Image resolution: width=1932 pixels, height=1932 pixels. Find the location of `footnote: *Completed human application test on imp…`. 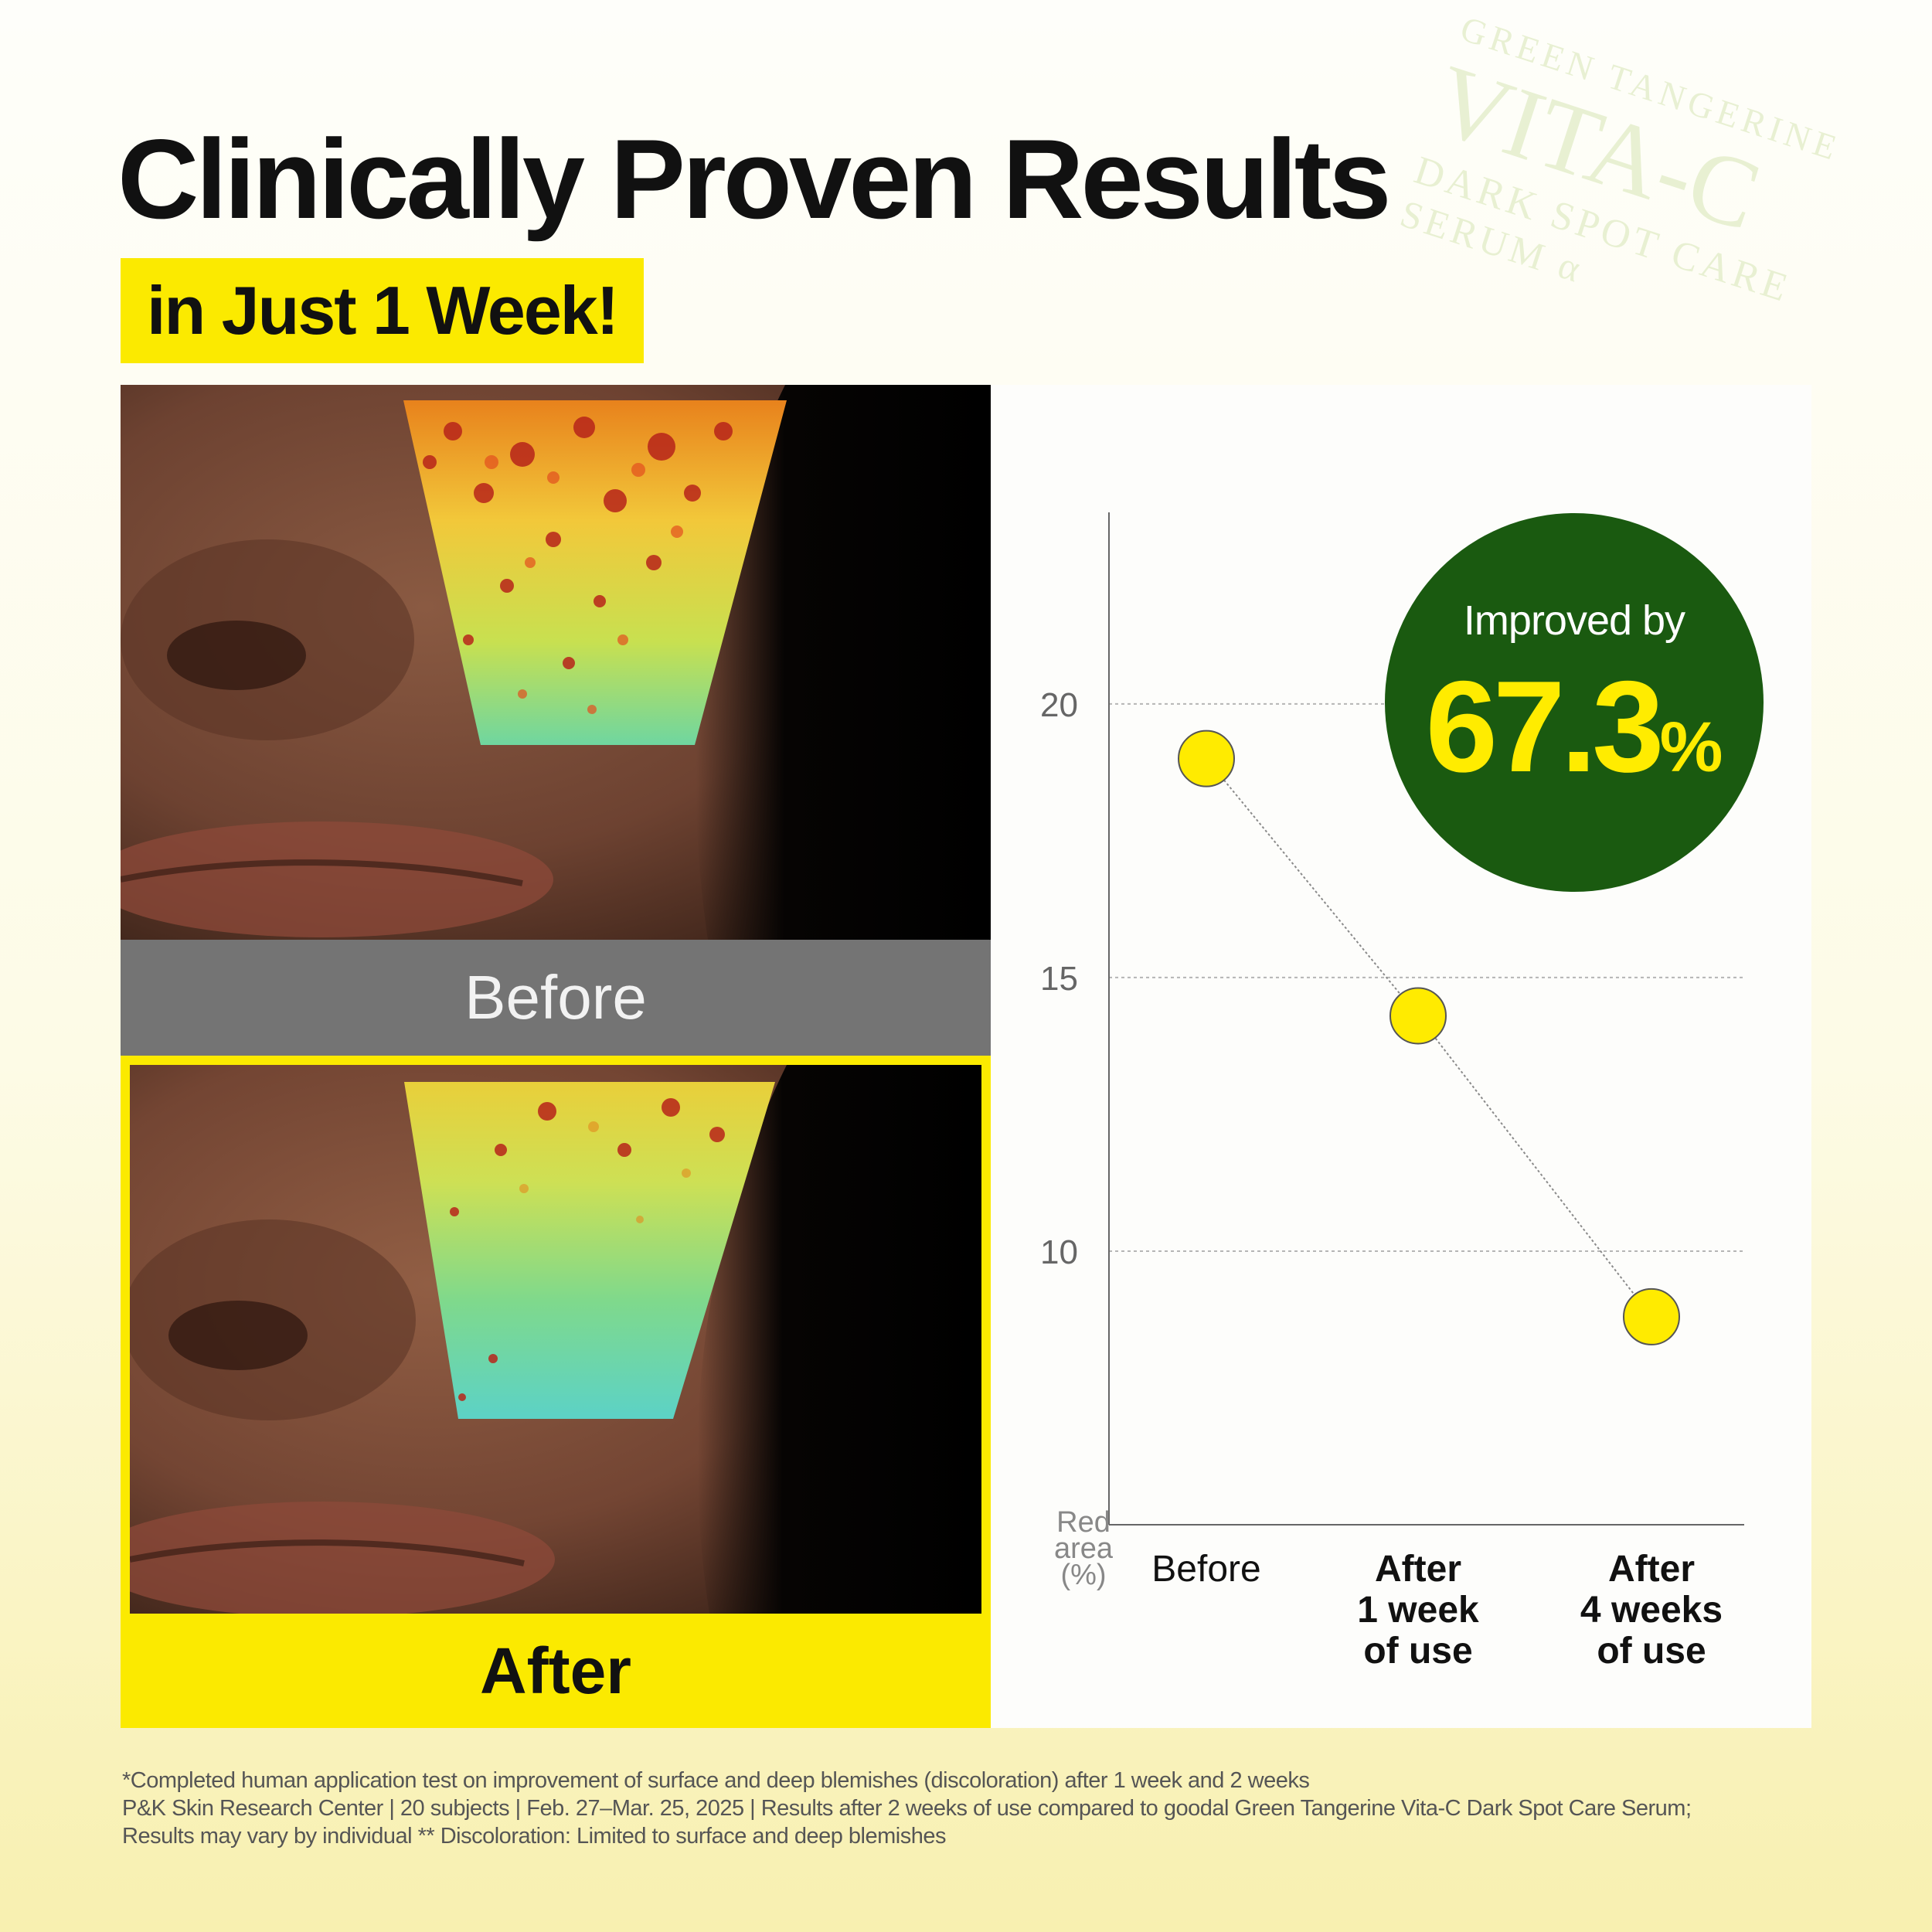

footnote: *Completed human application test on imp… is located at coordinates (992, 1809).